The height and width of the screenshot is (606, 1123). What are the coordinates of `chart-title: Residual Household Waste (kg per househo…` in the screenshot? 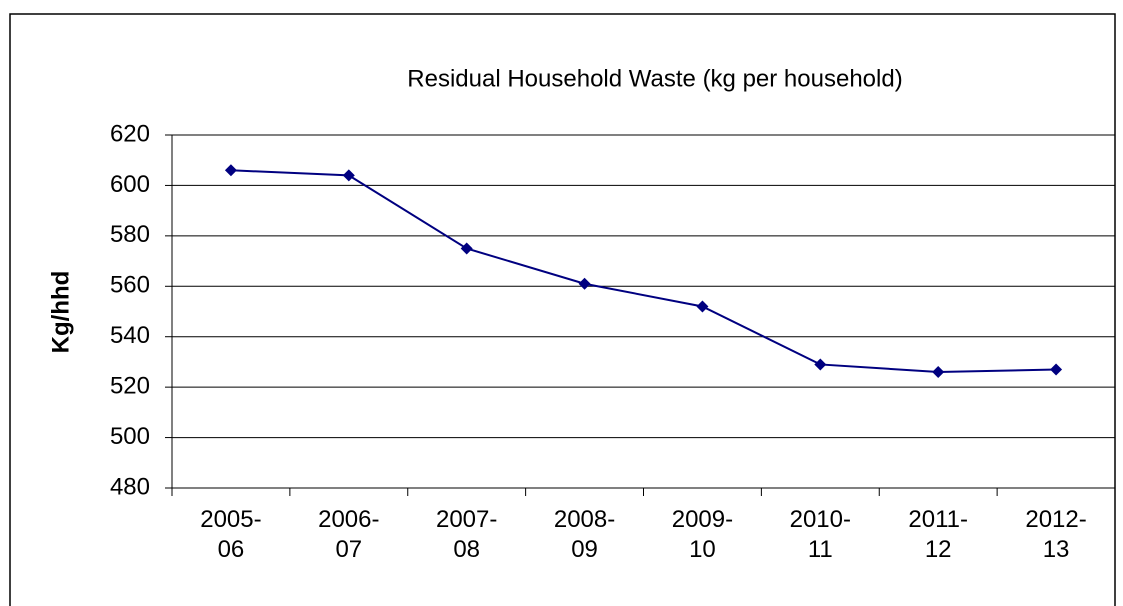 It's located at (654, 78).